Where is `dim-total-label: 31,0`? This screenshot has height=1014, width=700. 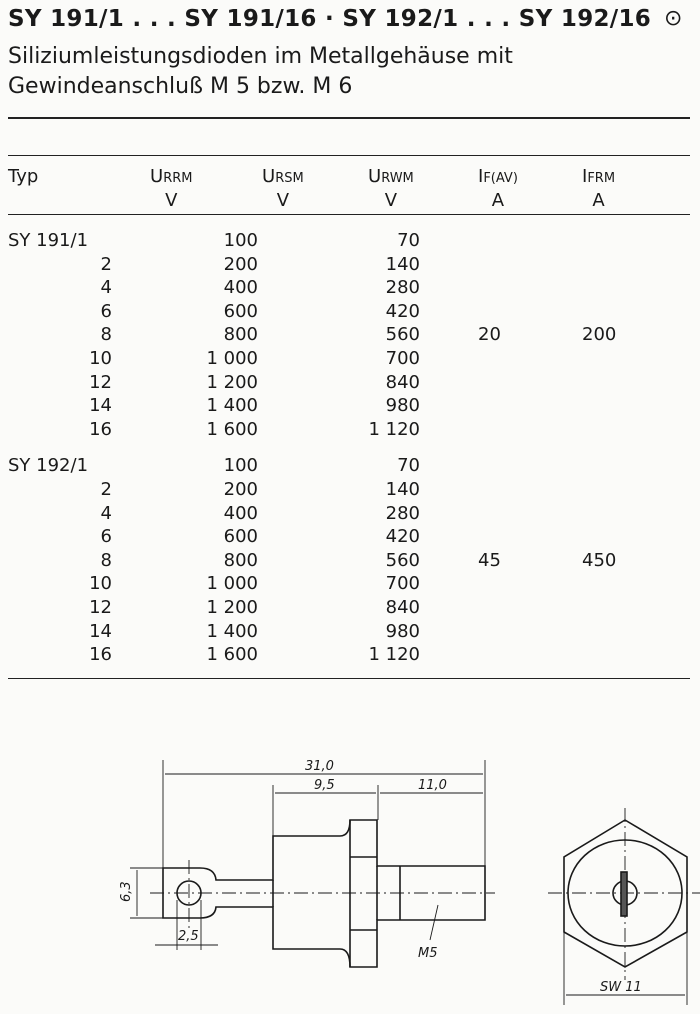
dim-total-label: 31,0 is located at coordinates (319, 766).